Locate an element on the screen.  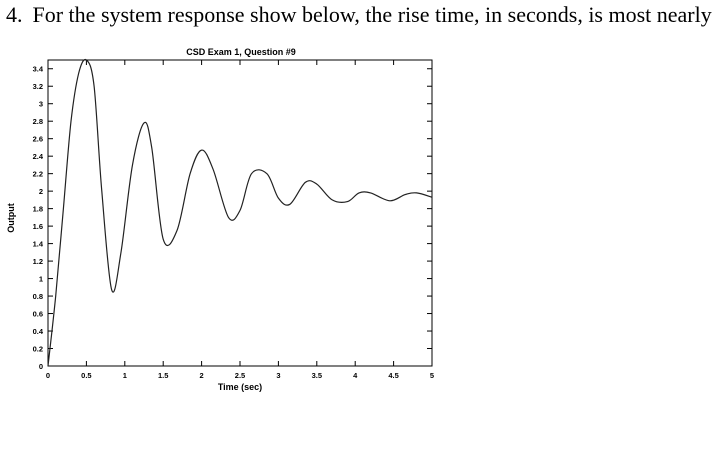
y-tick-label: 0 is located at coordinates (41, 366).